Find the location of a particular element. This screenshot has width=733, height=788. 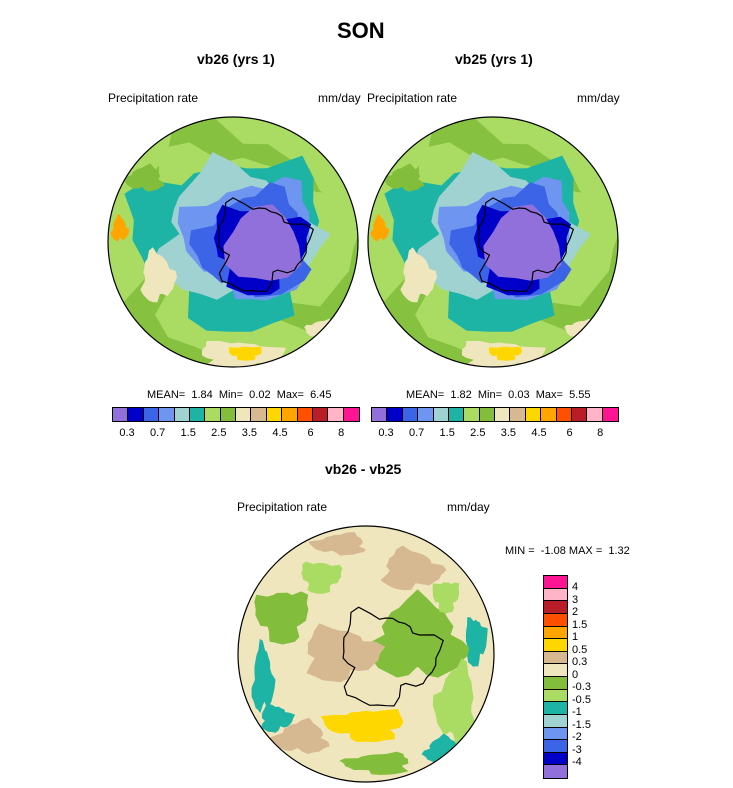

diff-panel-units-label: mm/day is located at coordinates (468, 507).